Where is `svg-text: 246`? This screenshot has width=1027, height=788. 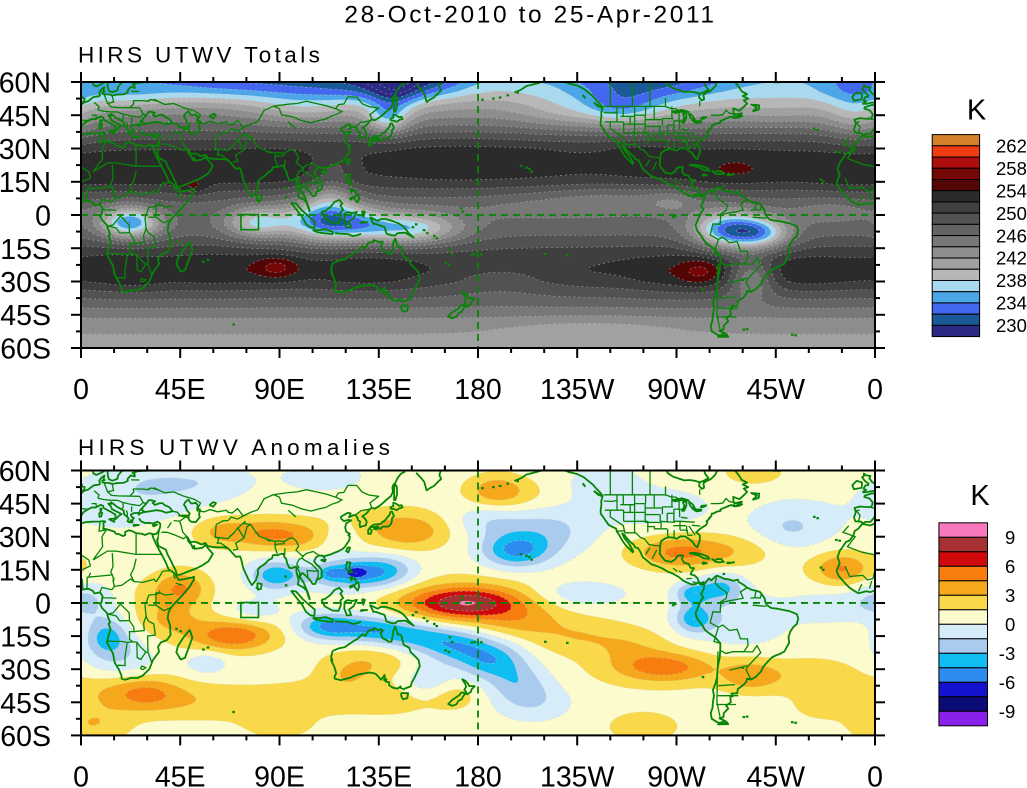
svg-text: 246 is located at coordinates (1011, 235).